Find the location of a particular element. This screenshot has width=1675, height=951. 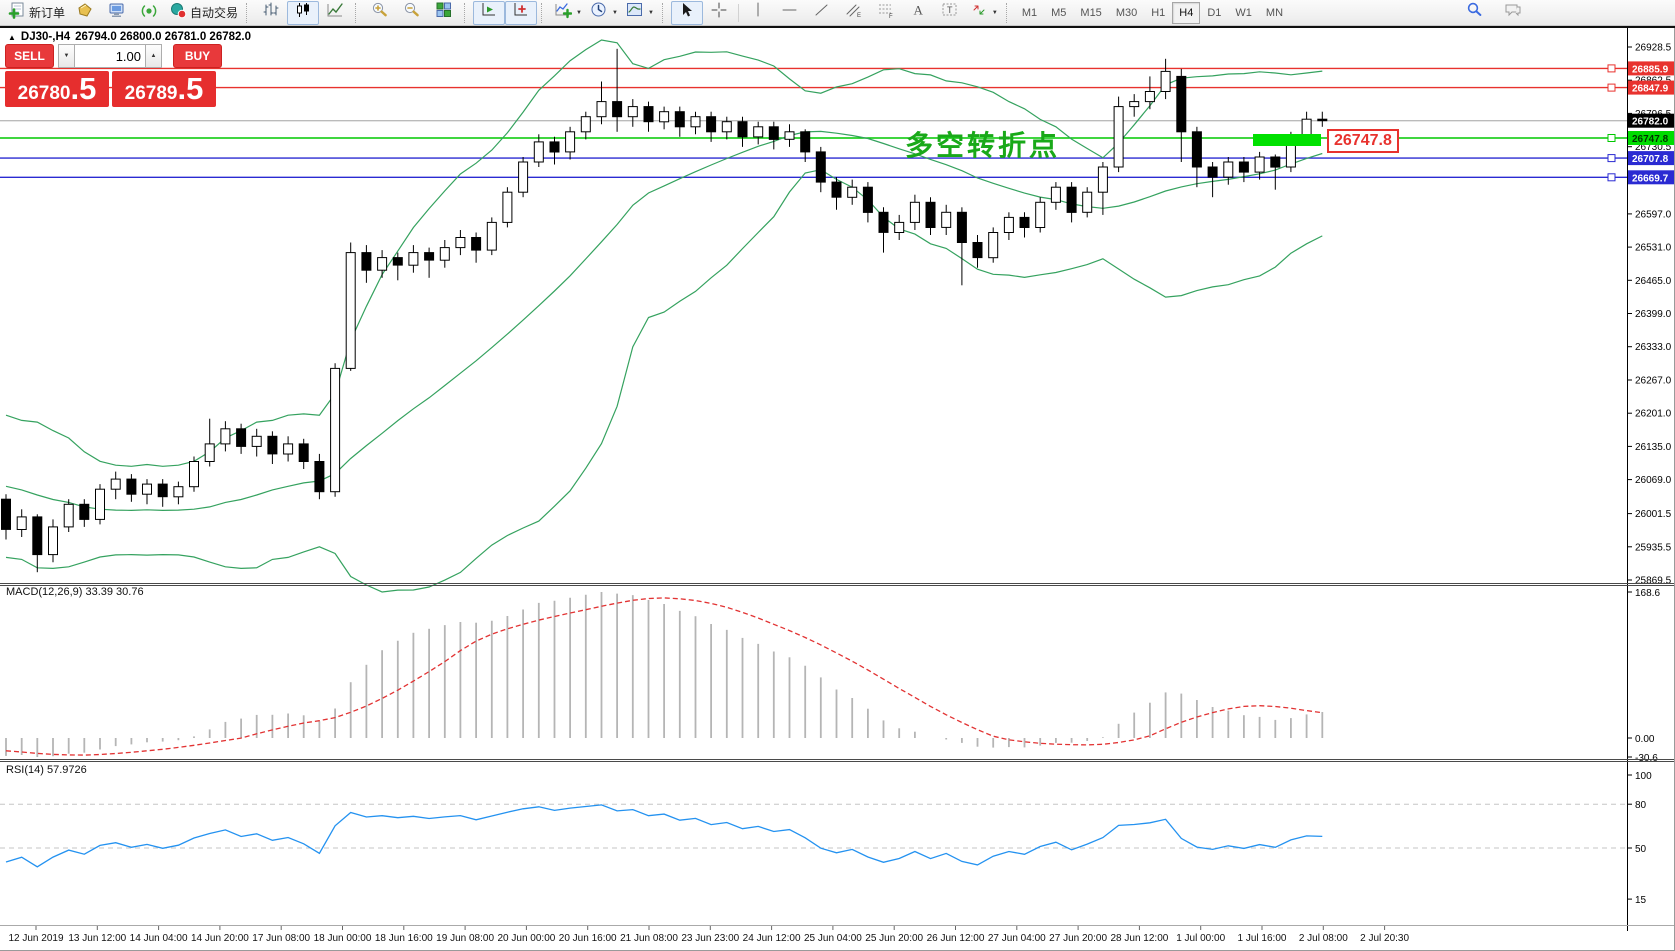

indicators-dropdown: ▼ is located at coordinates (568, 13).